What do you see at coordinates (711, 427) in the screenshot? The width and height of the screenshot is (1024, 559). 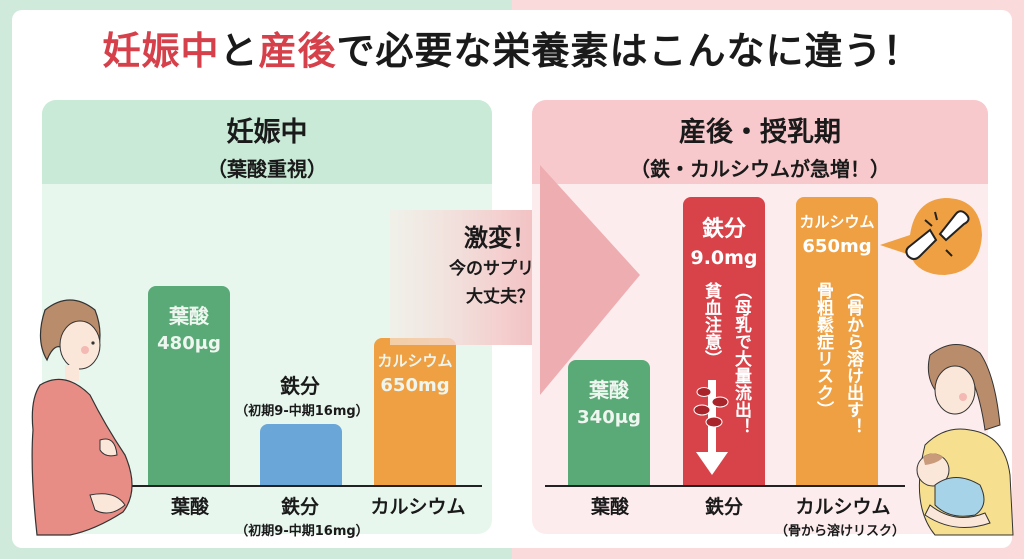 I see `blood-cell-down-arrow-icon` at bounding box center [711, 427].